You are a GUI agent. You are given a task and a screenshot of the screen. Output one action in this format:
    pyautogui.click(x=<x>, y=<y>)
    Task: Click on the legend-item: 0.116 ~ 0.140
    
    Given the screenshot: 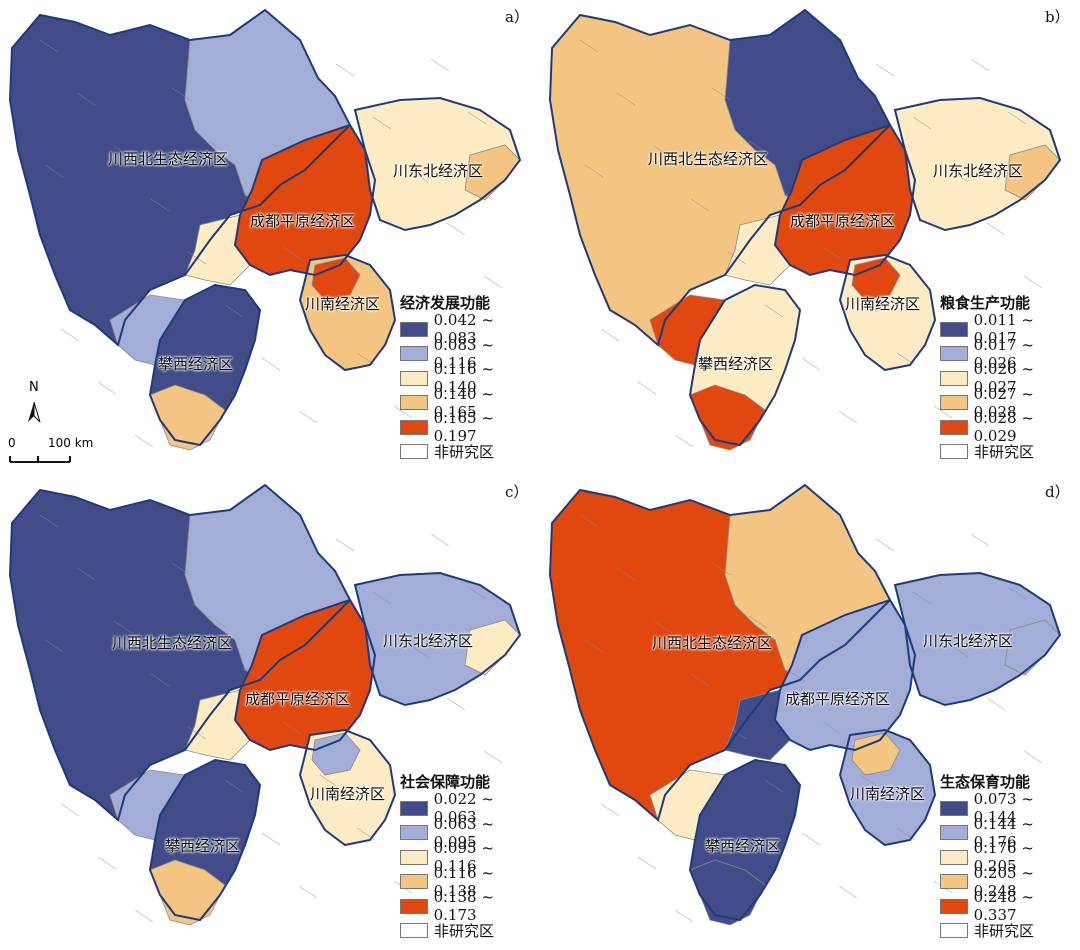 What is the action you would take?
    pyautogui.click(x=470, y=378)
    